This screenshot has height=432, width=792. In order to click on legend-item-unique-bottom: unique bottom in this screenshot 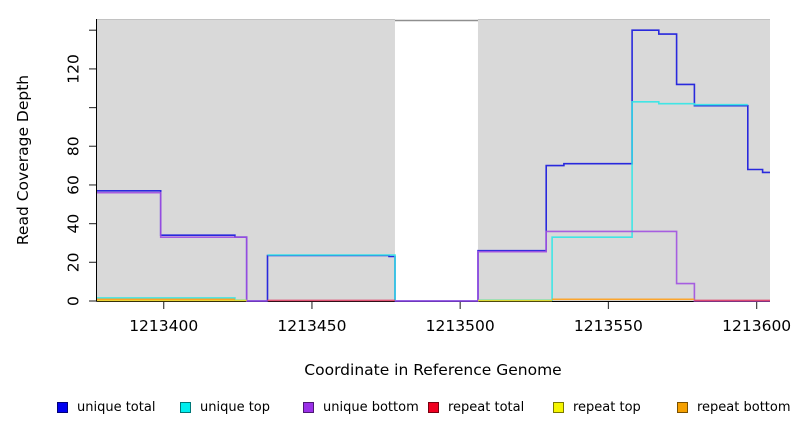, I will do `click(361, 407)`.